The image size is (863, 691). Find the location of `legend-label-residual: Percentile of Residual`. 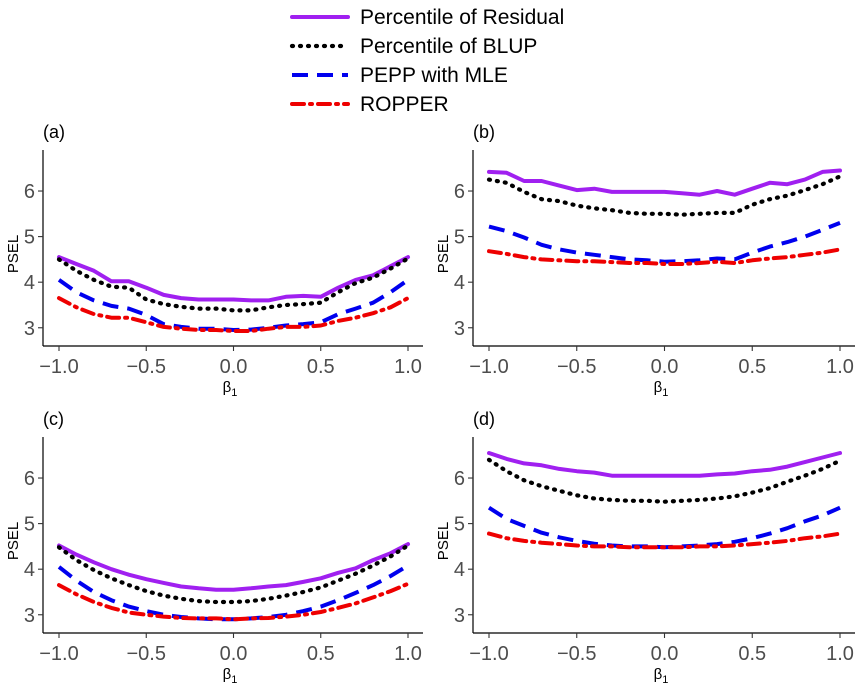

legend-label-residual: Percentile of Residual is located at coordinates (462, 17).